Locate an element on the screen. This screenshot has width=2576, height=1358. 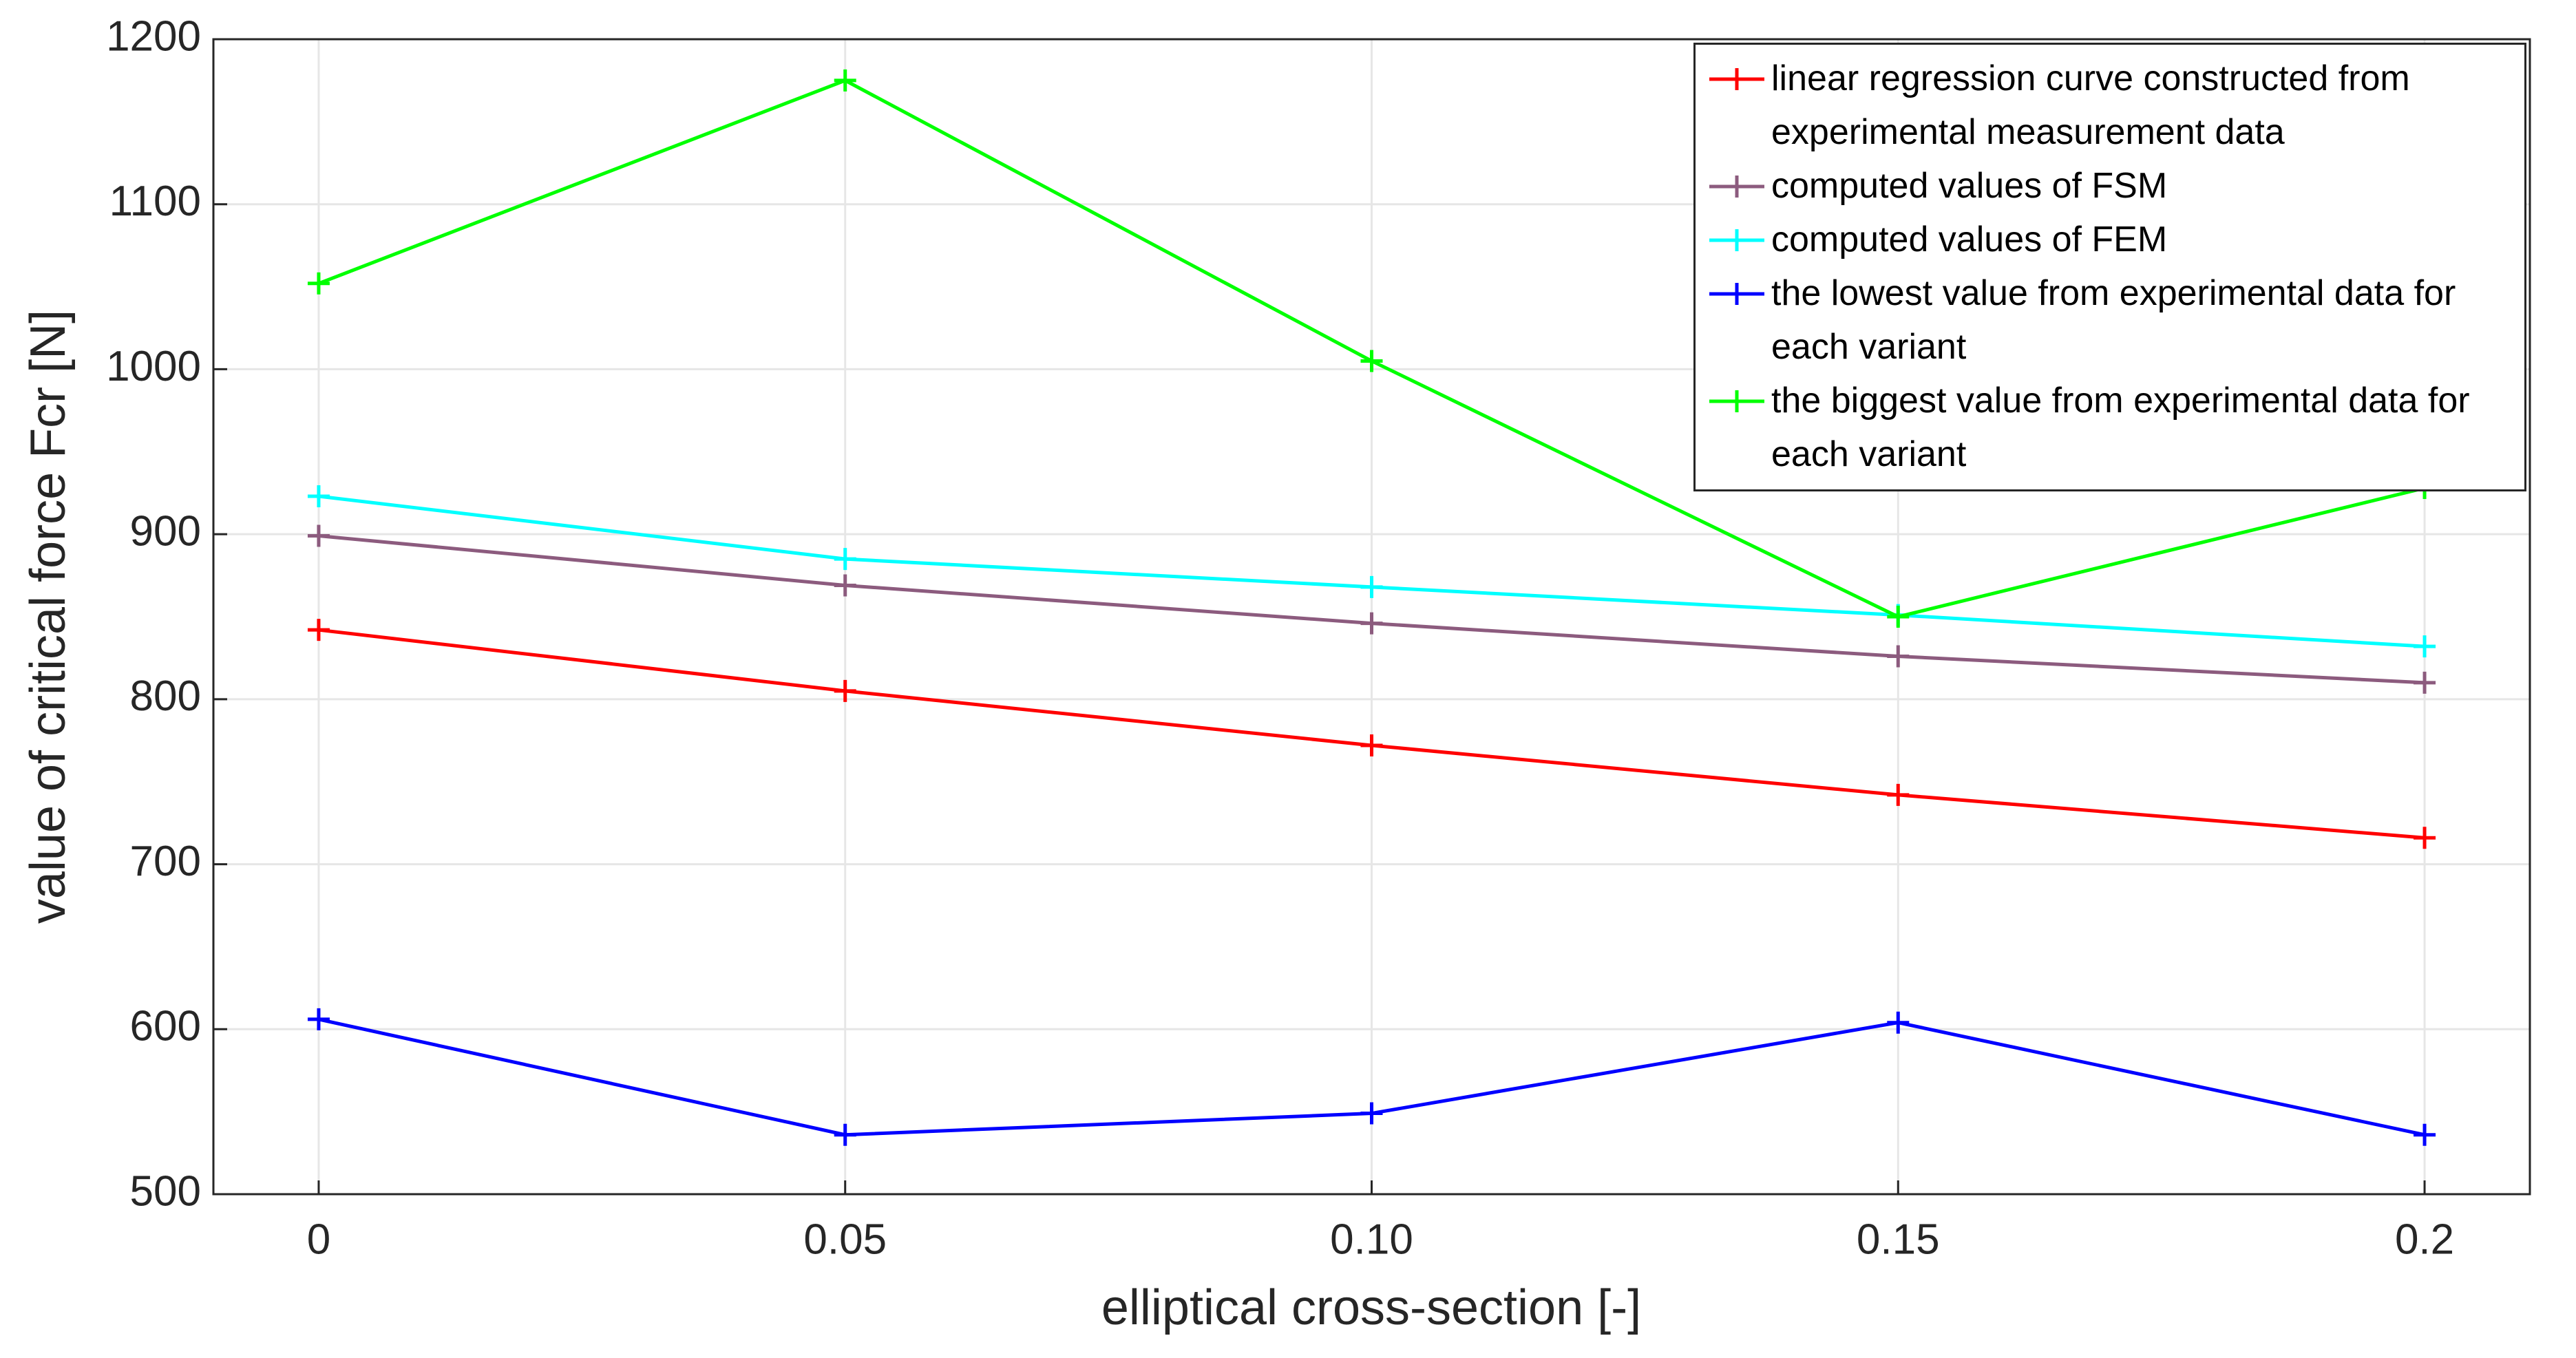
legend-entry: computed values of FSM is located at coordinates (2108, 186).